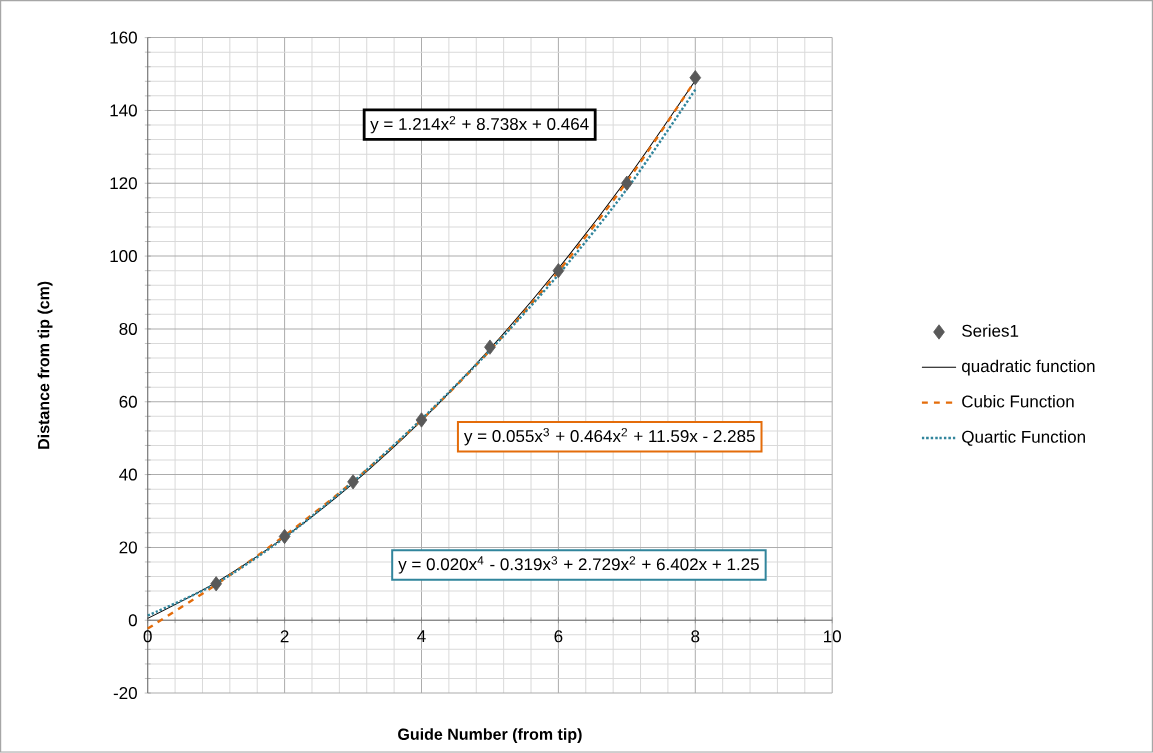 The width and height of the screenshot is (1153, 753). I want to click on y-tick-label: 160, so click(123, 37).